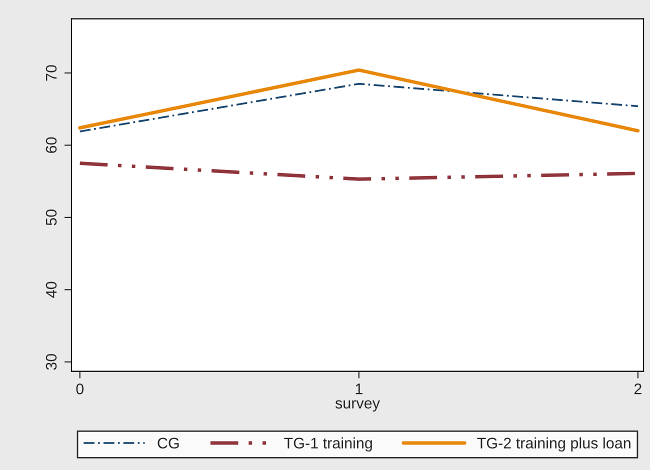  Describe the element at coordinates (328, 444) in the screenshot. I see `legend-label: TG-1 training` at that location.